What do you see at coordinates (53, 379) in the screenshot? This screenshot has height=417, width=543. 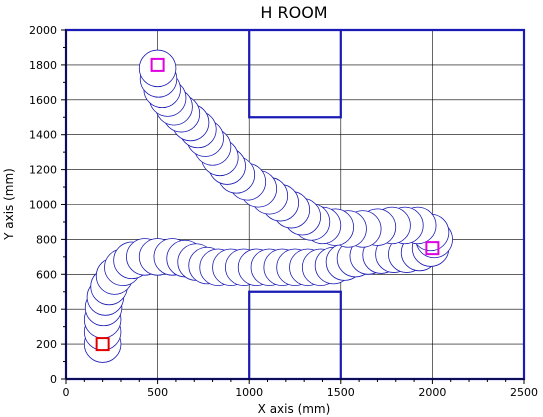 I see `y-tick-label: 0` at bounding box center [53, 379].